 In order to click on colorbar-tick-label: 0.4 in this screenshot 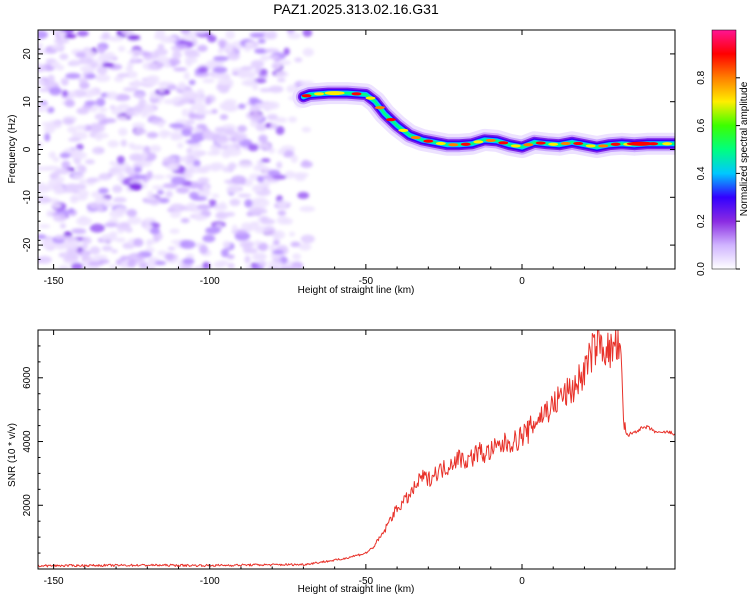, I will do `click(701, 173)`.